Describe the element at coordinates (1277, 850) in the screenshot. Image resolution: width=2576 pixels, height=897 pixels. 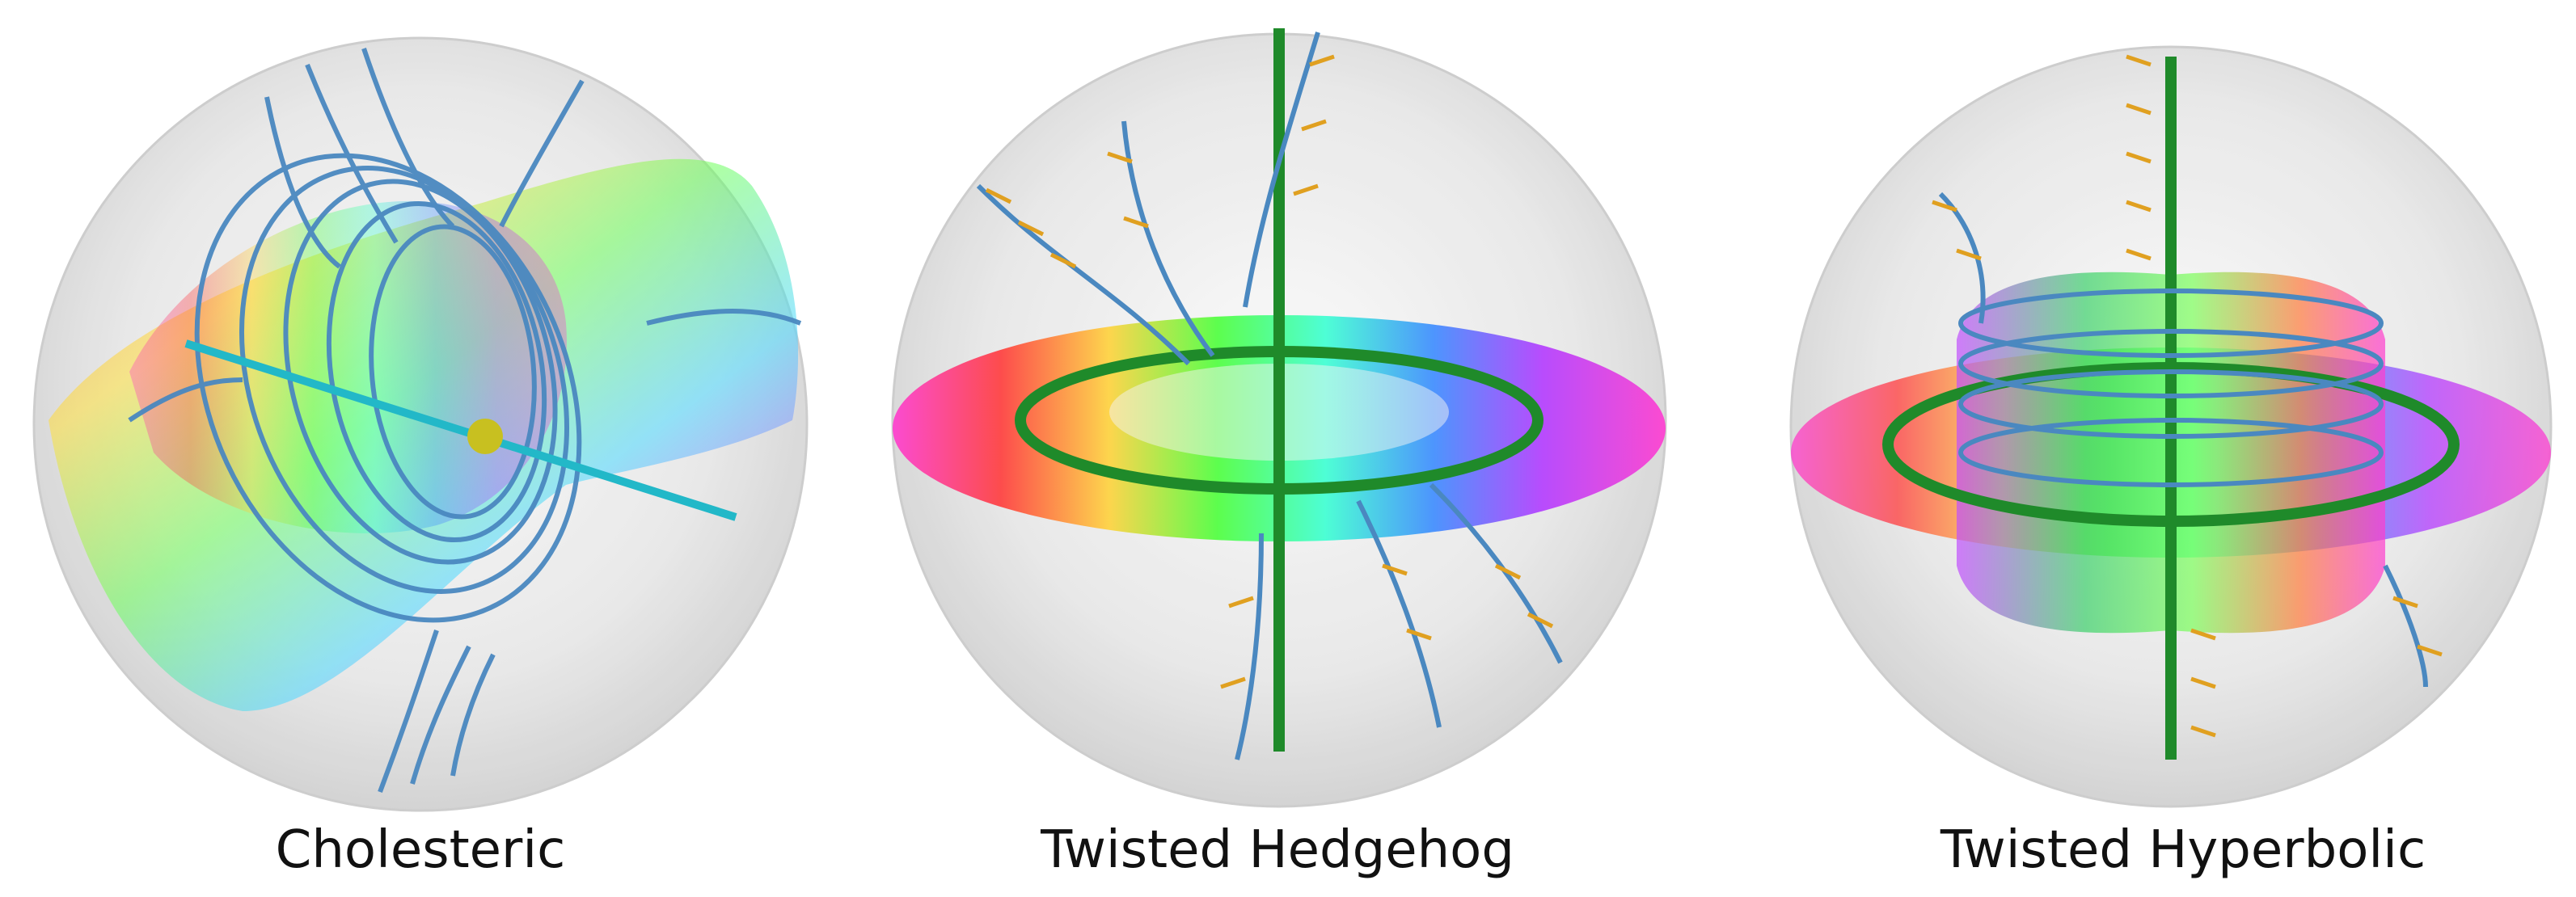
I see `caption-twisted-hedgehog: Twisted Hedgehog` at that location.